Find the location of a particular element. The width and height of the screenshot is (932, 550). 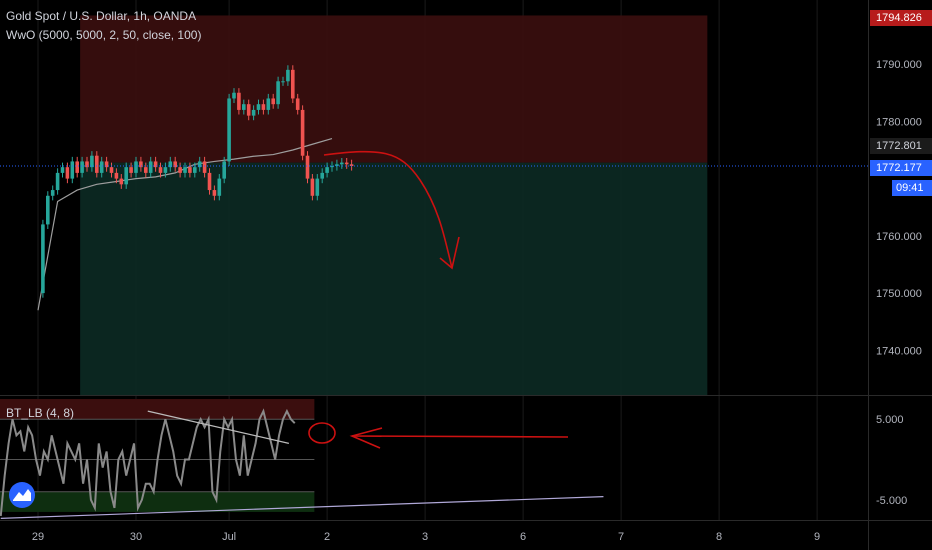

bar-countdown: 09:41 is located at coordinates (912, 188).